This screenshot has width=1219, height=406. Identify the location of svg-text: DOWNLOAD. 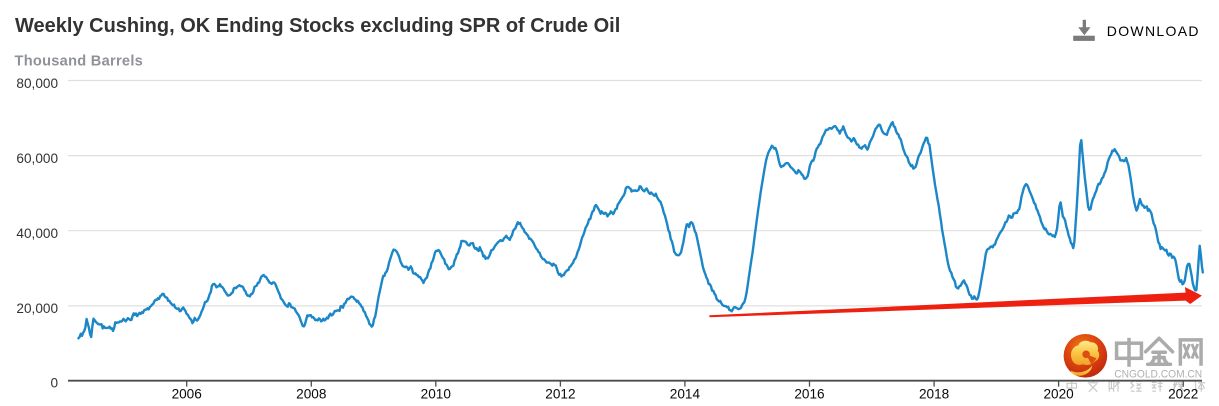
(1153, 31).